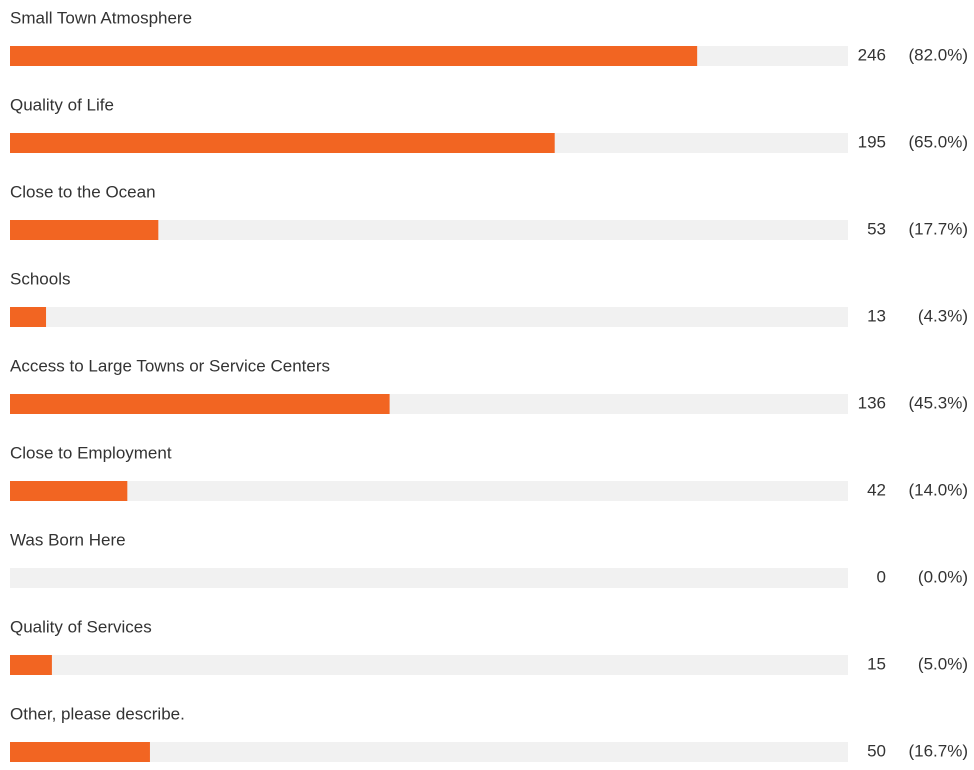 Image resolution: width=974 pixels, height=770 pixels. What do you see at coordinates (876, 750) in the screenshot?
I see `count-label: 50` at bounding box center [876, 750].